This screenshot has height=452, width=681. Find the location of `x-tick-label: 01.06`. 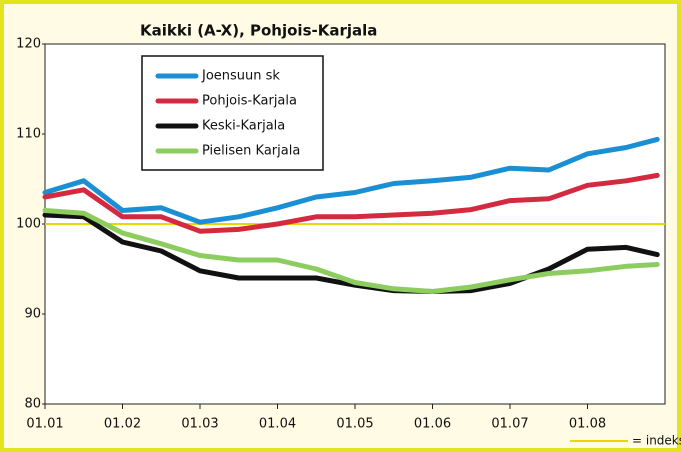

x-tick-label: 01.06 is located at coordinates (432, 424).